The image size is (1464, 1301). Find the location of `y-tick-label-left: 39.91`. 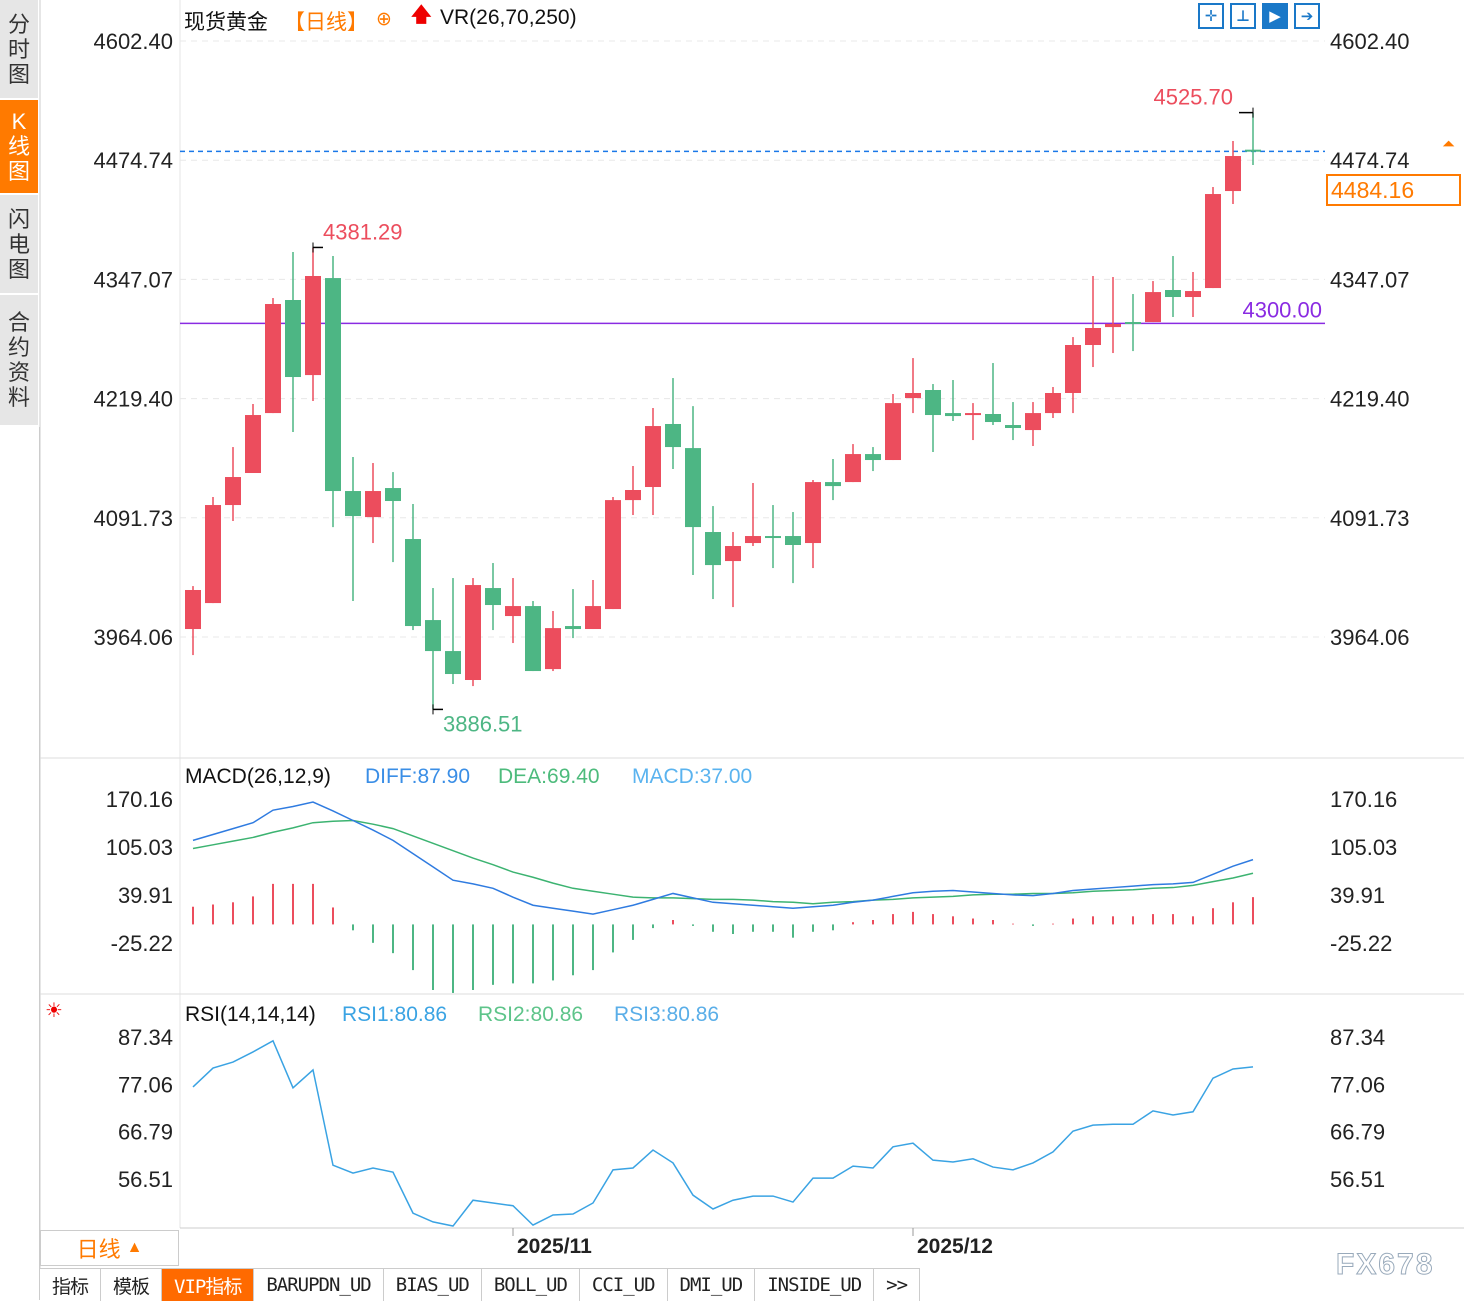

y-tick-label-left: 39.91 is located at coordinates (145, 895).